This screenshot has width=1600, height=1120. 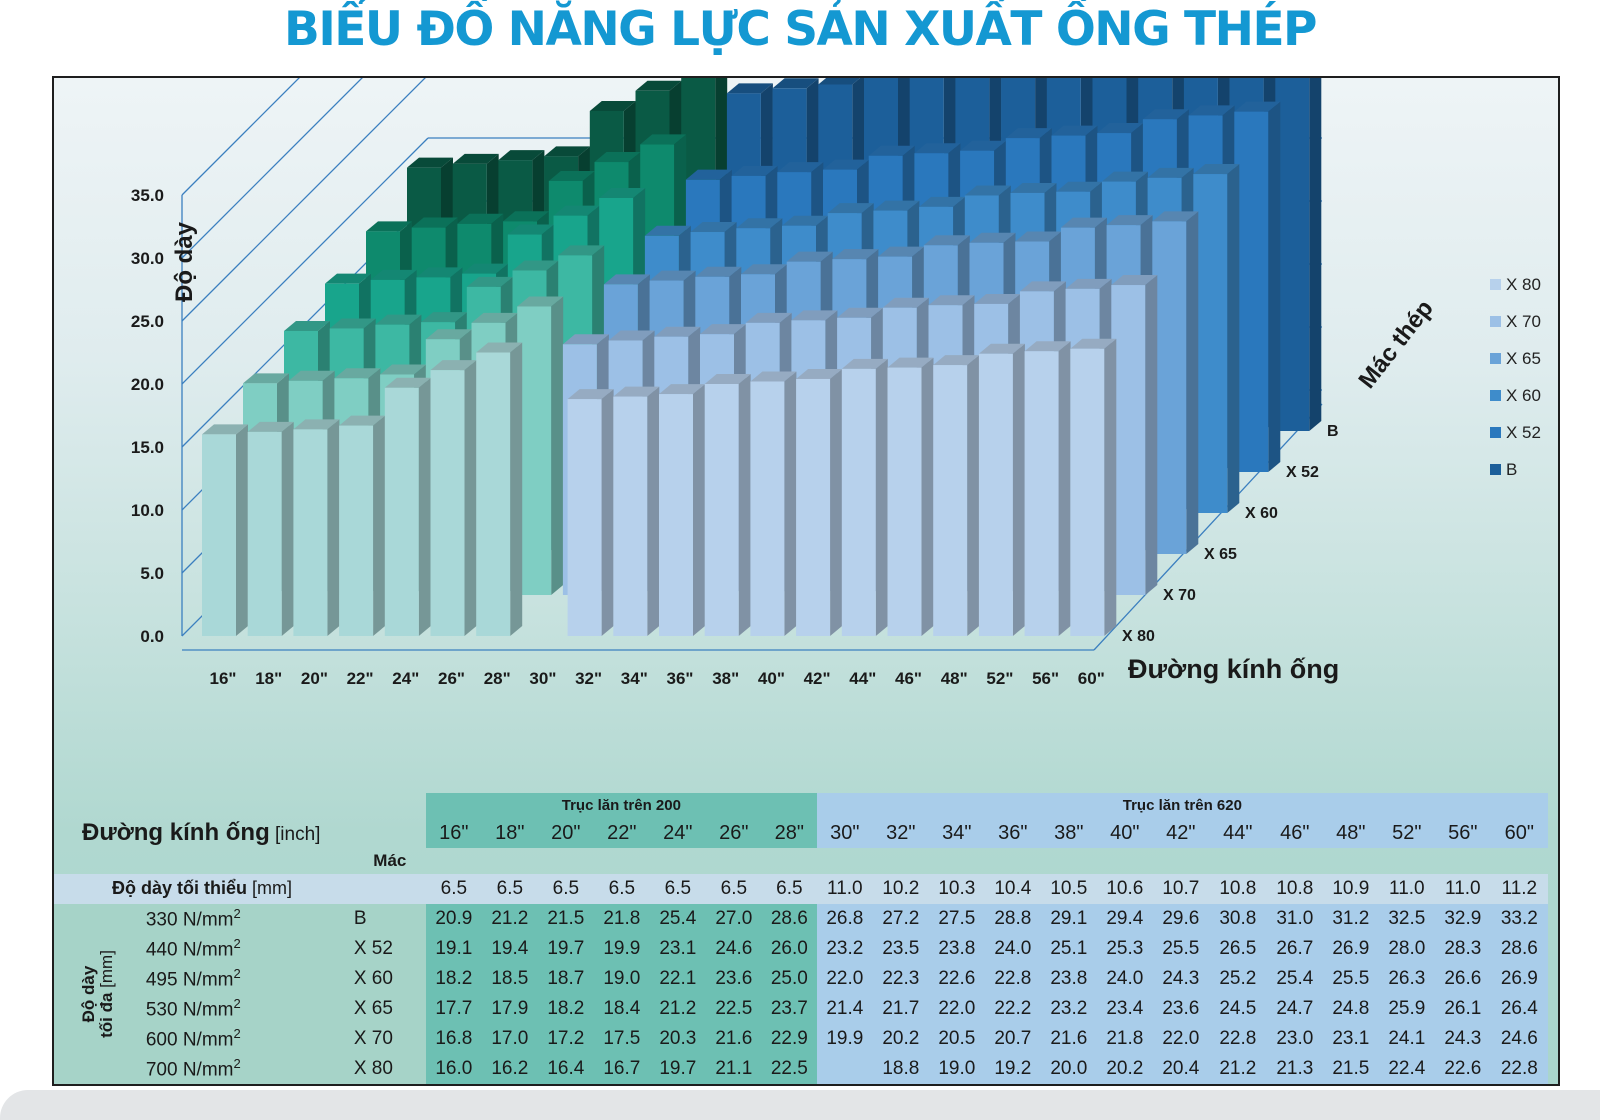 I want to click on thickness-value: 33.2, so click(x=1519, y=919).